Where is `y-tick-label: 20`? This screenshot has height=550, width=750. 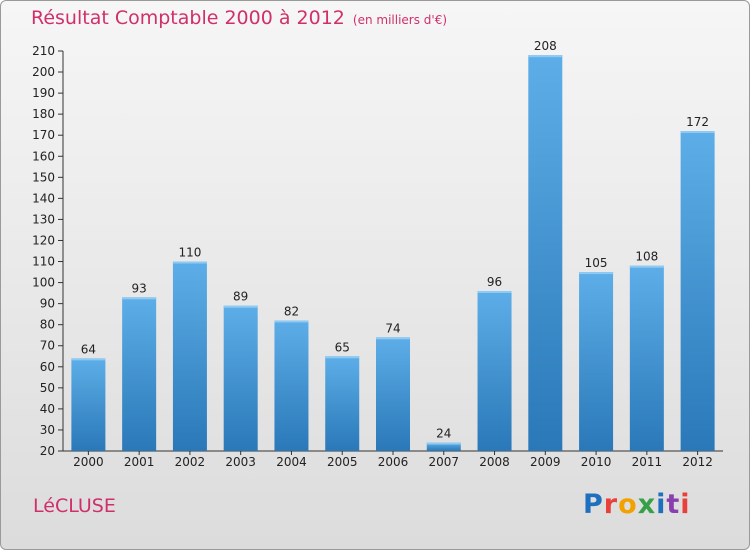
y-tick-label: 20 is located at coordinates (47, 451).